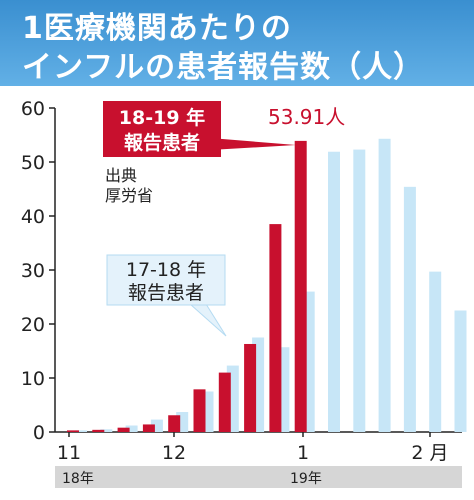  What do you see at coordinates (39, 433) in the screenshot?
I see `y-tick-label: 0` at bounding box center [39, 433].